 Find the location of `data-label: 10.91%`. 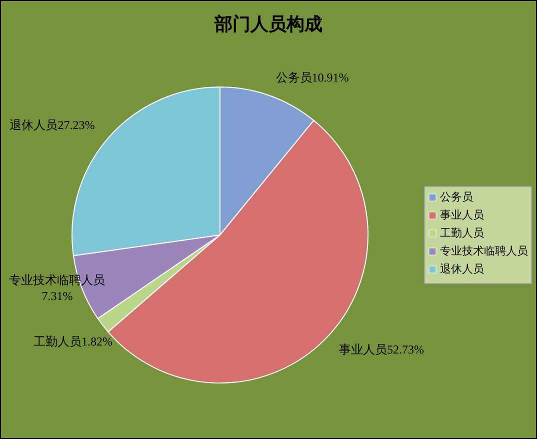

data-label: 10.91% is located at coordinates (330, 77).